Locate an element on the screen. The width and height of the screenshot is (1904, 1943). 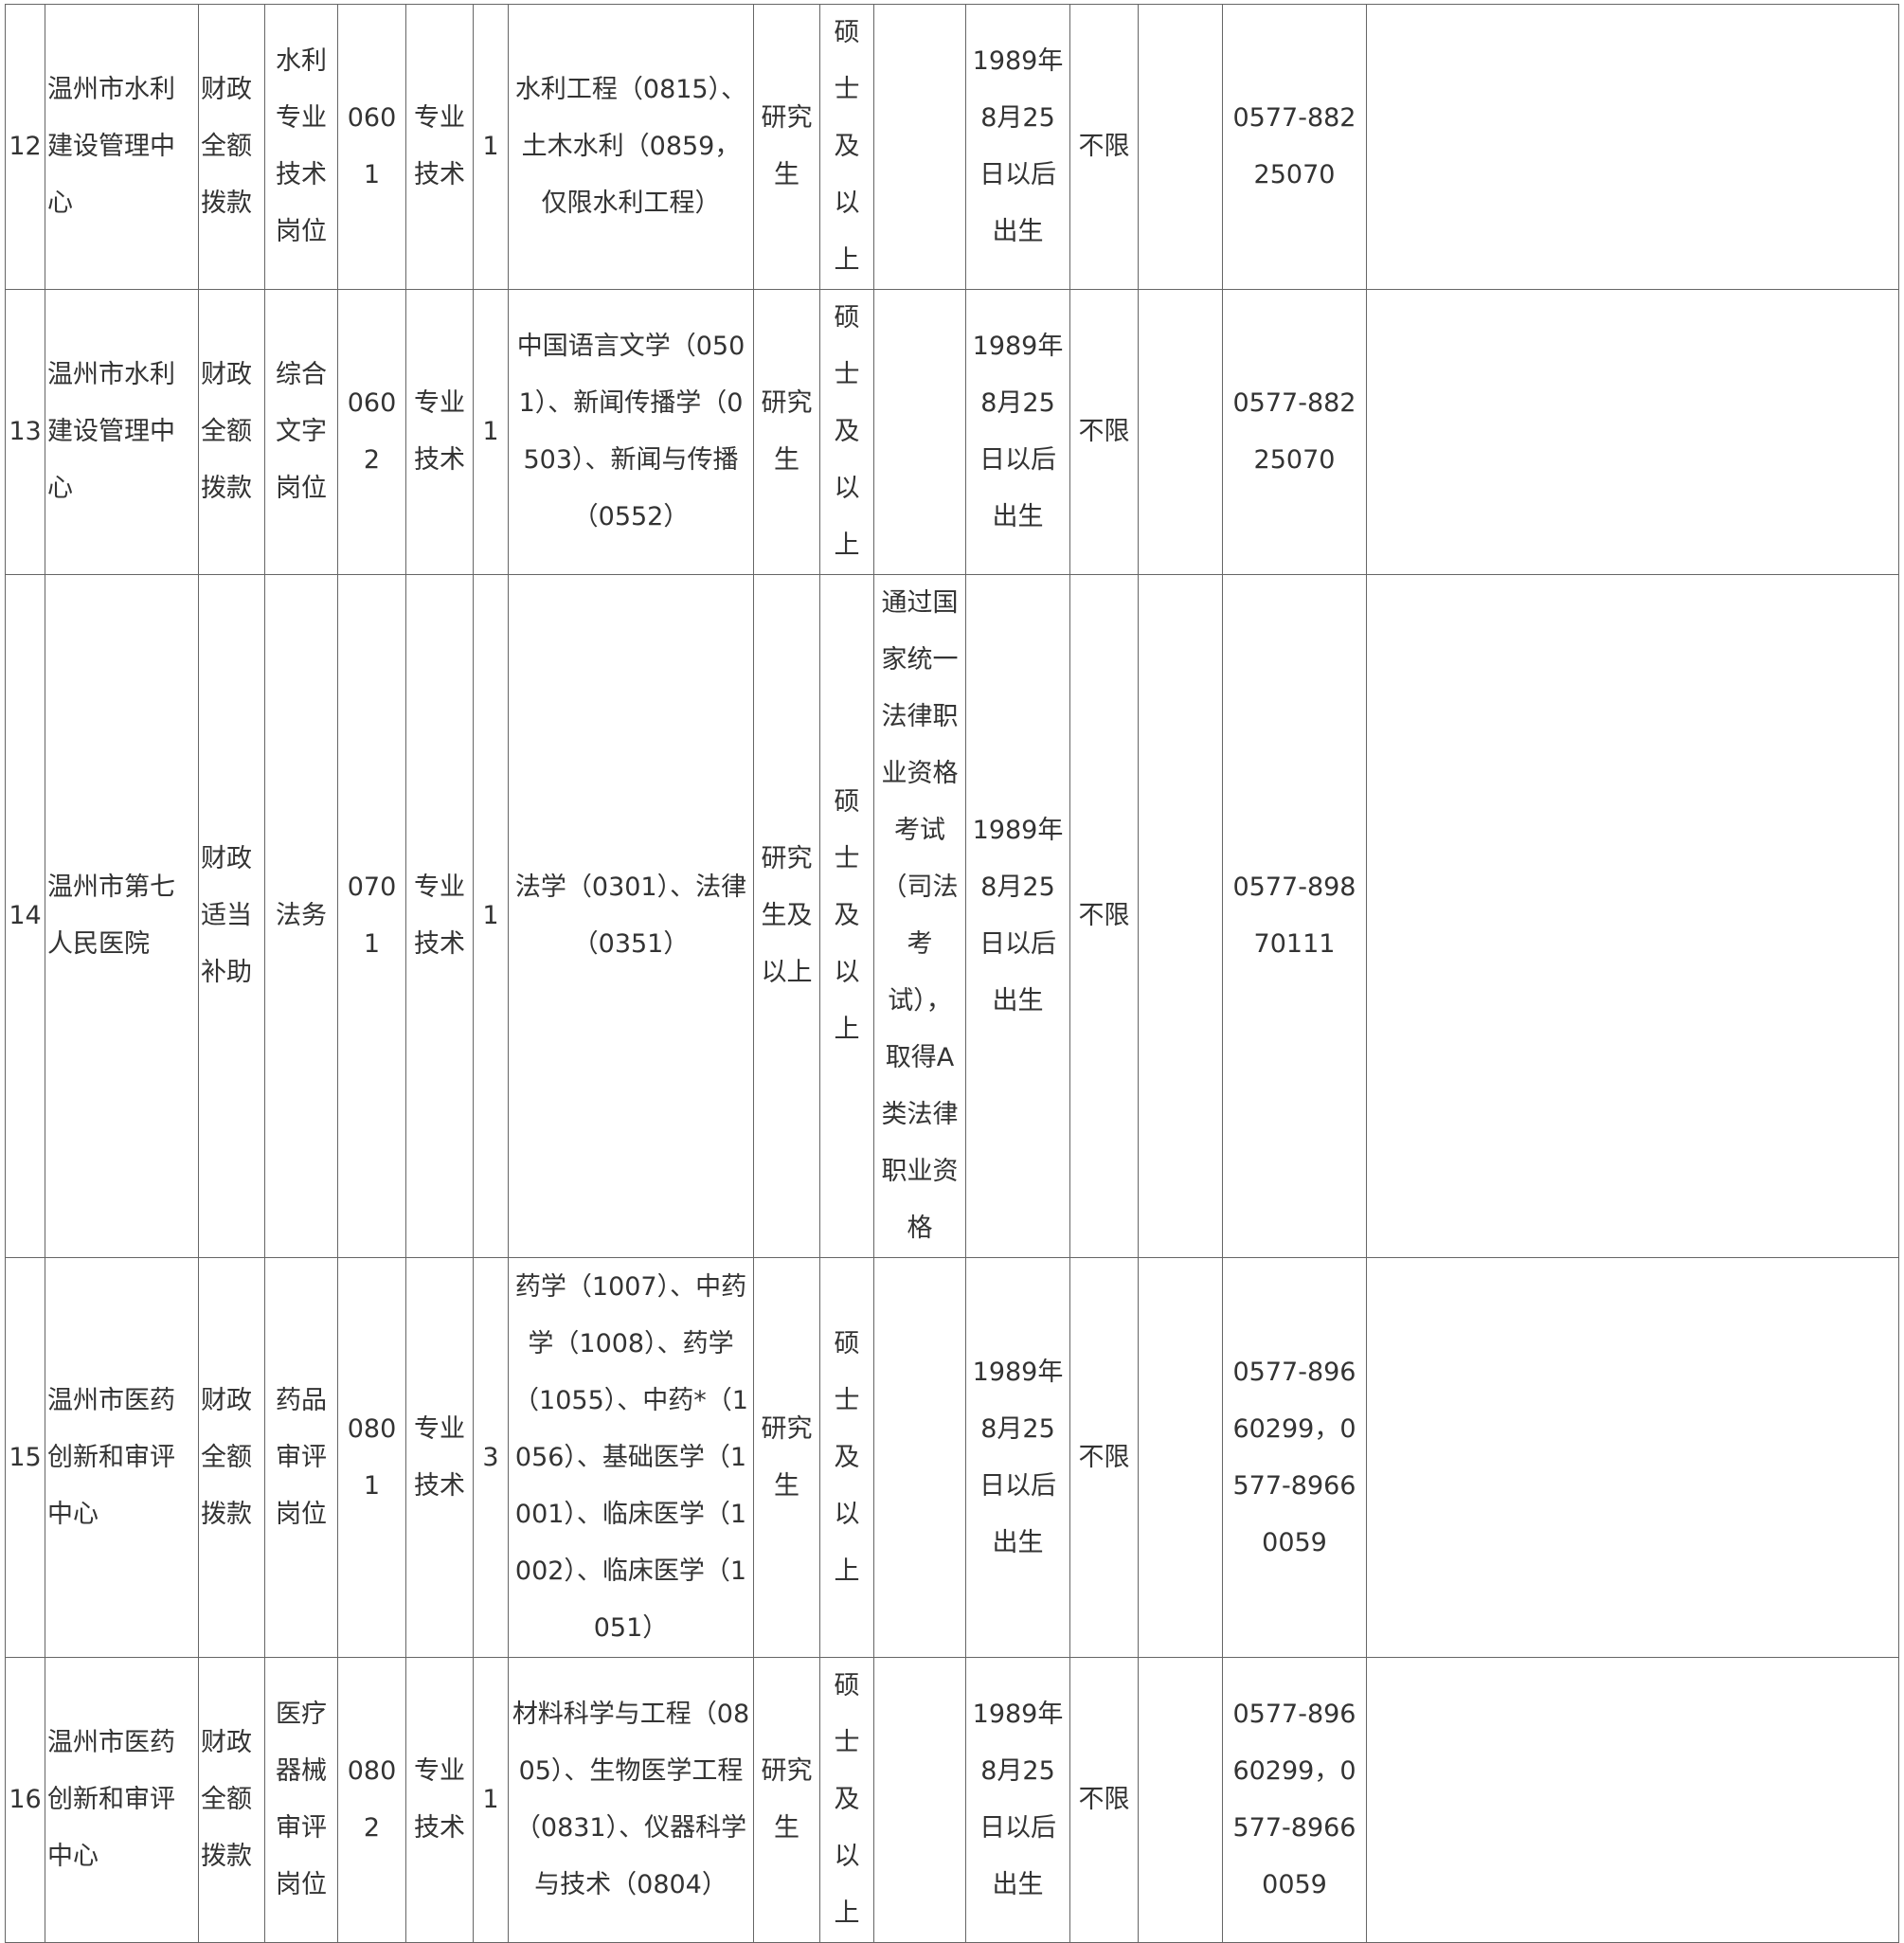
cell-no: 15 is located at coordinates (25, 1457).